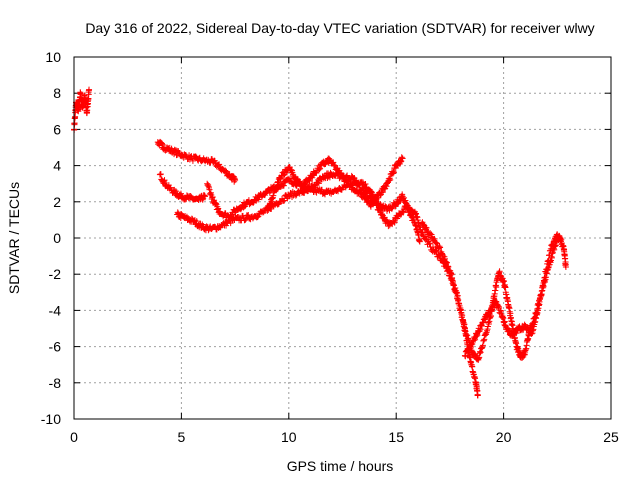 The image size is (640, 485). I want to click on y-tick-label: -6, so click(55, 347).